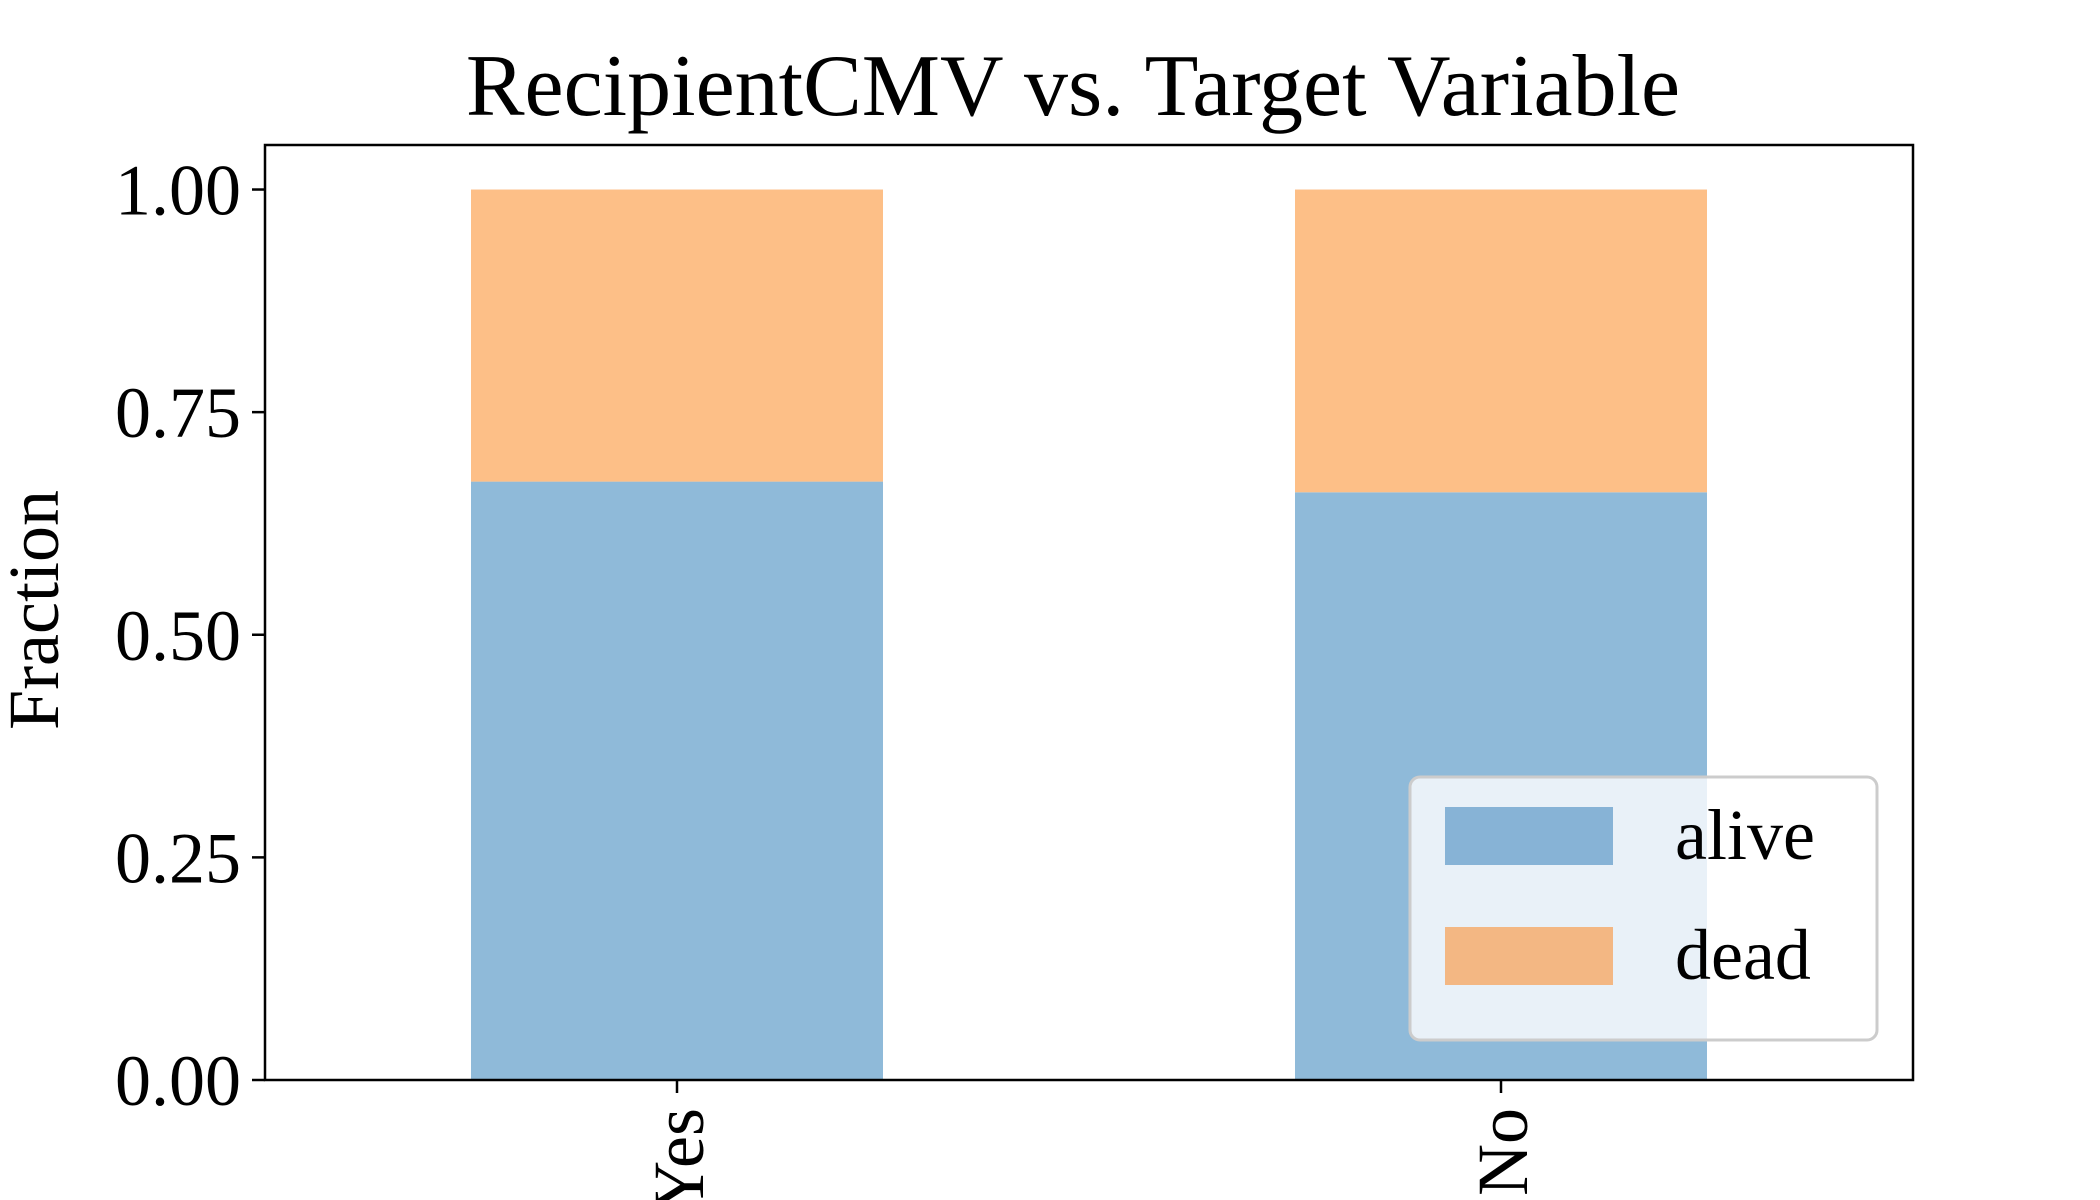 The image size is (2100, 1200). I want to click on bar-dead-no, so click(1501, 341).